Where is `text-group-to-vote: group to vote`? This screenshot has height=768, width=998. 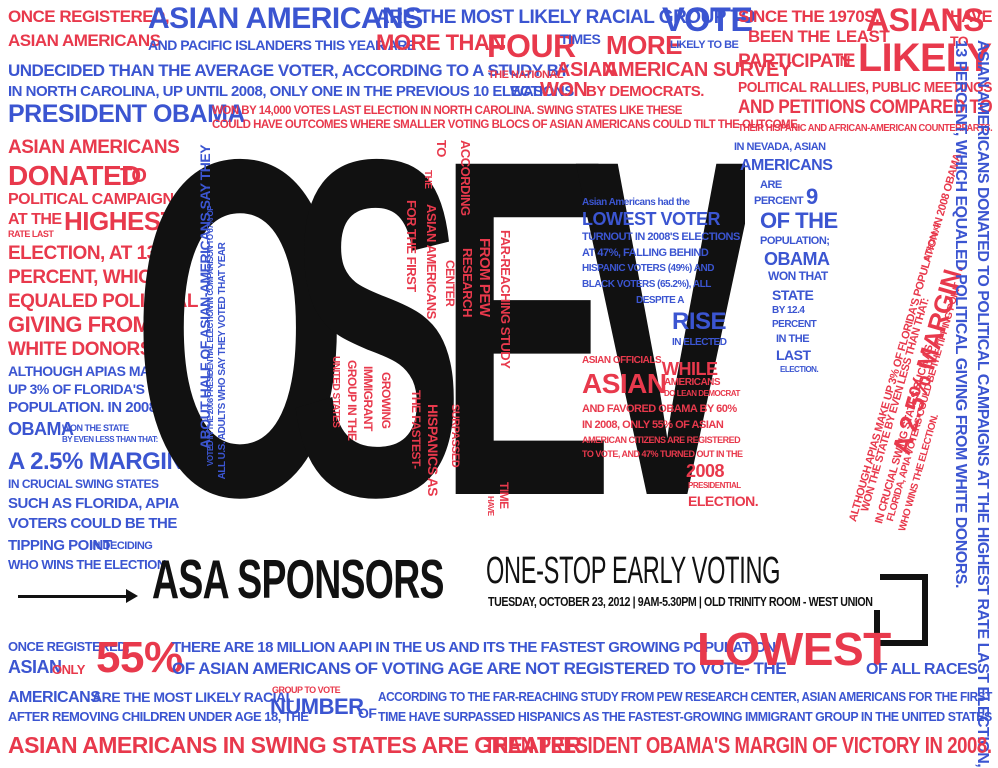 text-group-to-vote: group to vote is located at coordinates (306, 690).